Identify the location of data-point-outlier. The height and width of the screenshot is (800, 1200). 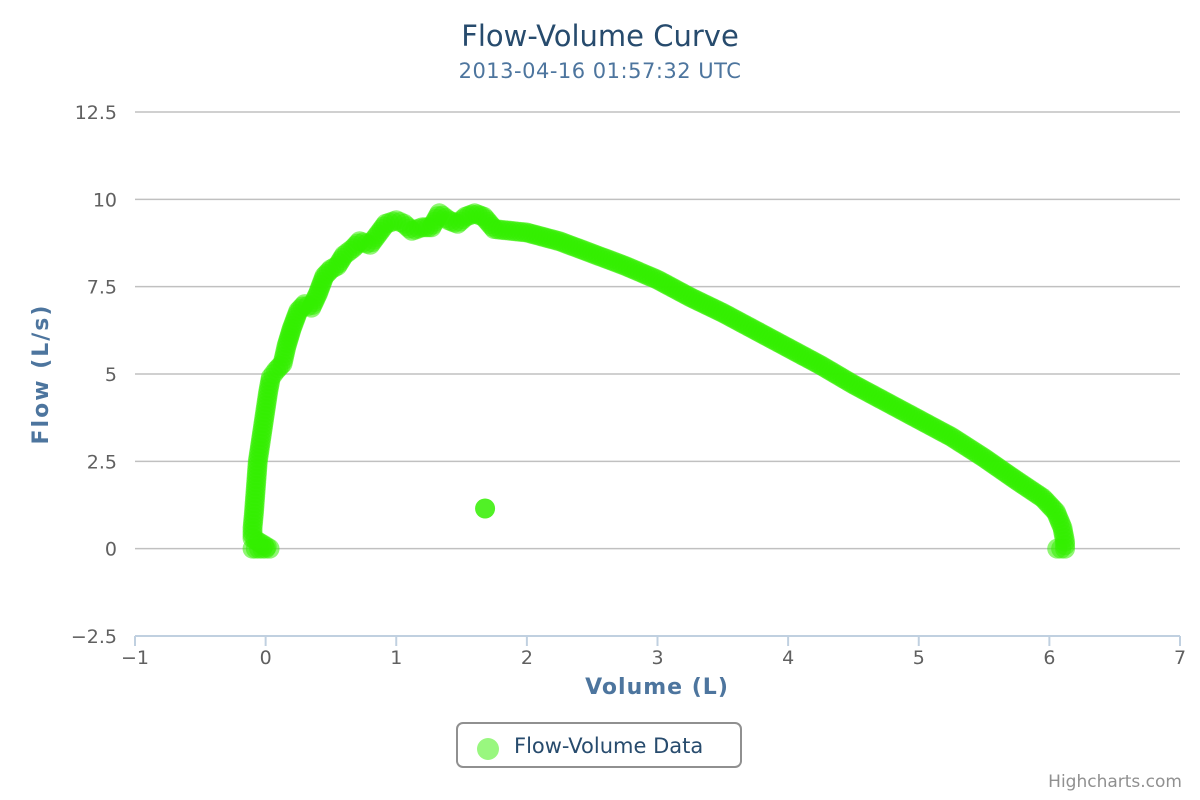
(485, 508).